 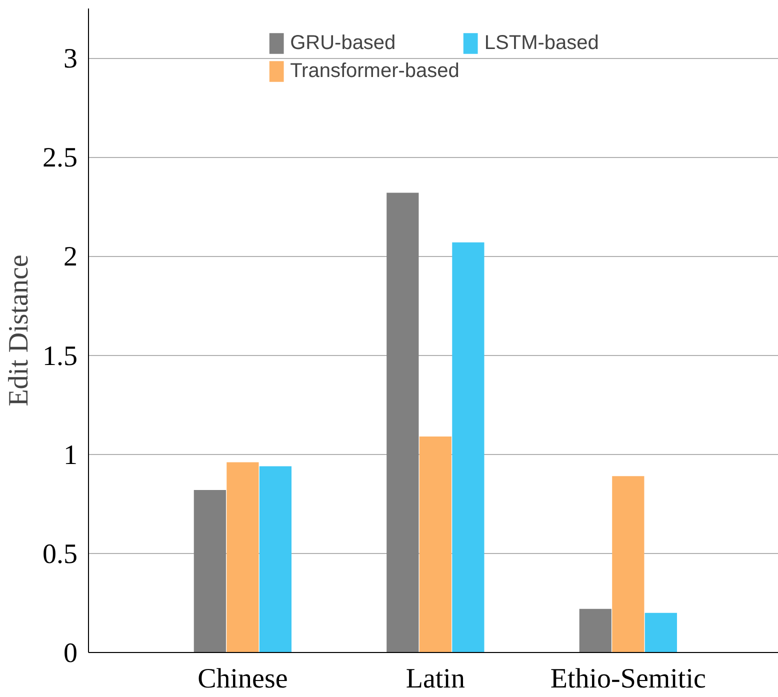 What do you see at coordinates (71, 653) in the screenshot?
I see `y-tick-label: 0` at bounding box center [71, 653].